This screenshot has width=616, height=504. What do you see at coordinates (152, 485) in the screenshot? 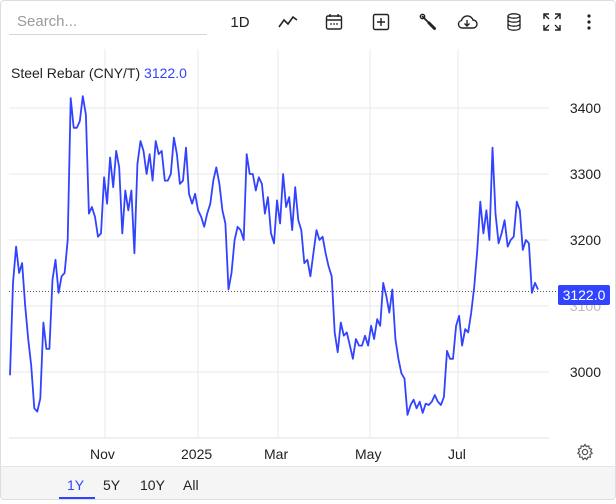
I see `range-10y: 10Y` at bounding box center [152, 485].